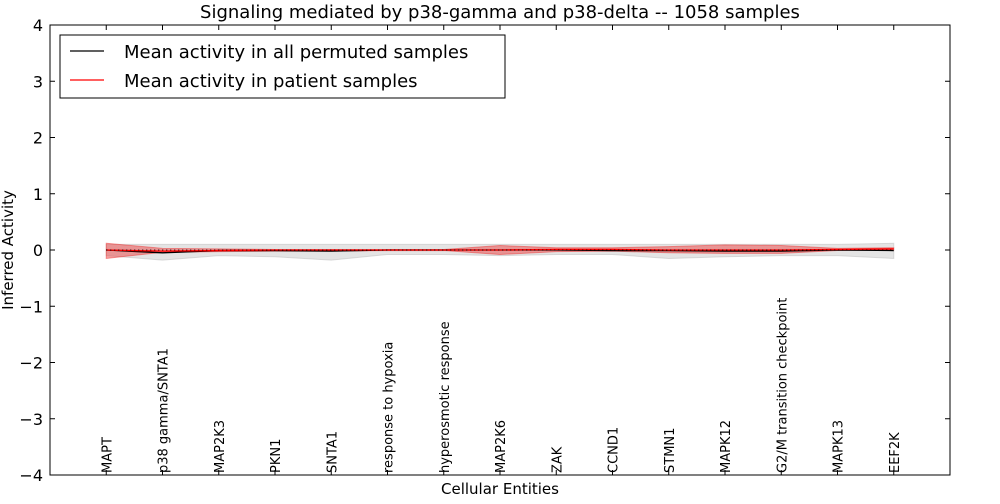 This screenshot has width=1000, height=504. What do you see at coordinates (31, 306) in the screenshot?
I see `y-tick-label: −1` at bounding box center [31, 306].